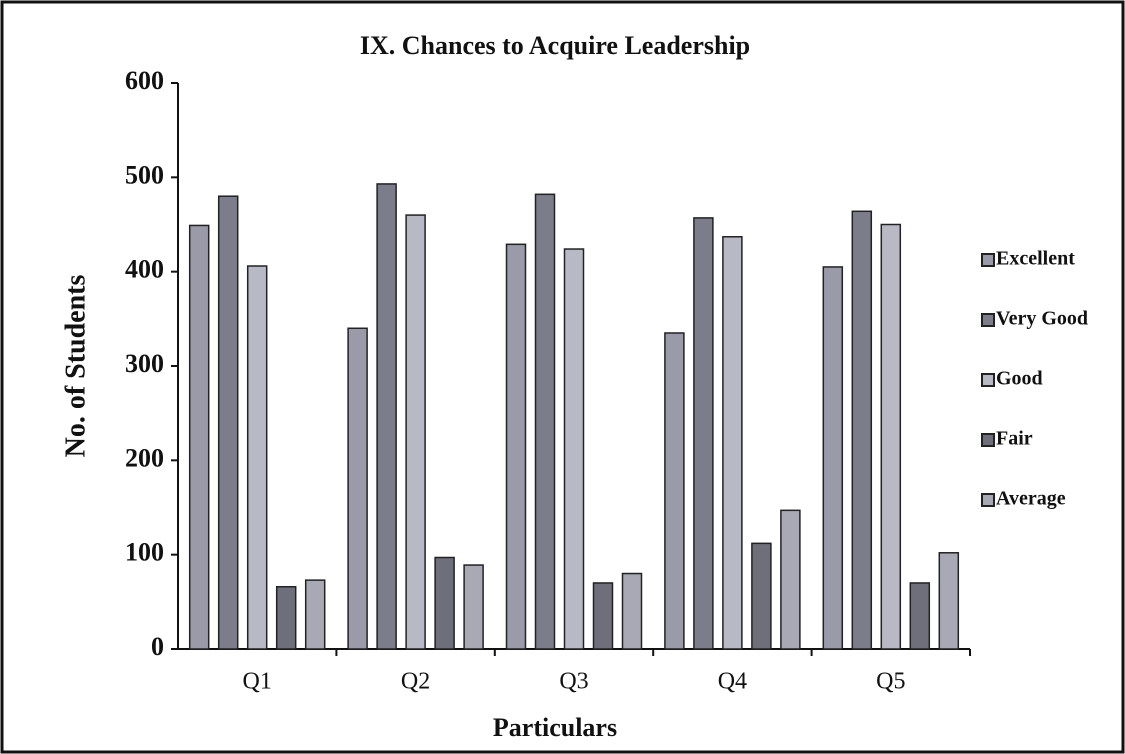  What do you see at coordinates (144, 552) in the screenshot?
I see `y-tick-label: 100` at bounding box center [144, 552].